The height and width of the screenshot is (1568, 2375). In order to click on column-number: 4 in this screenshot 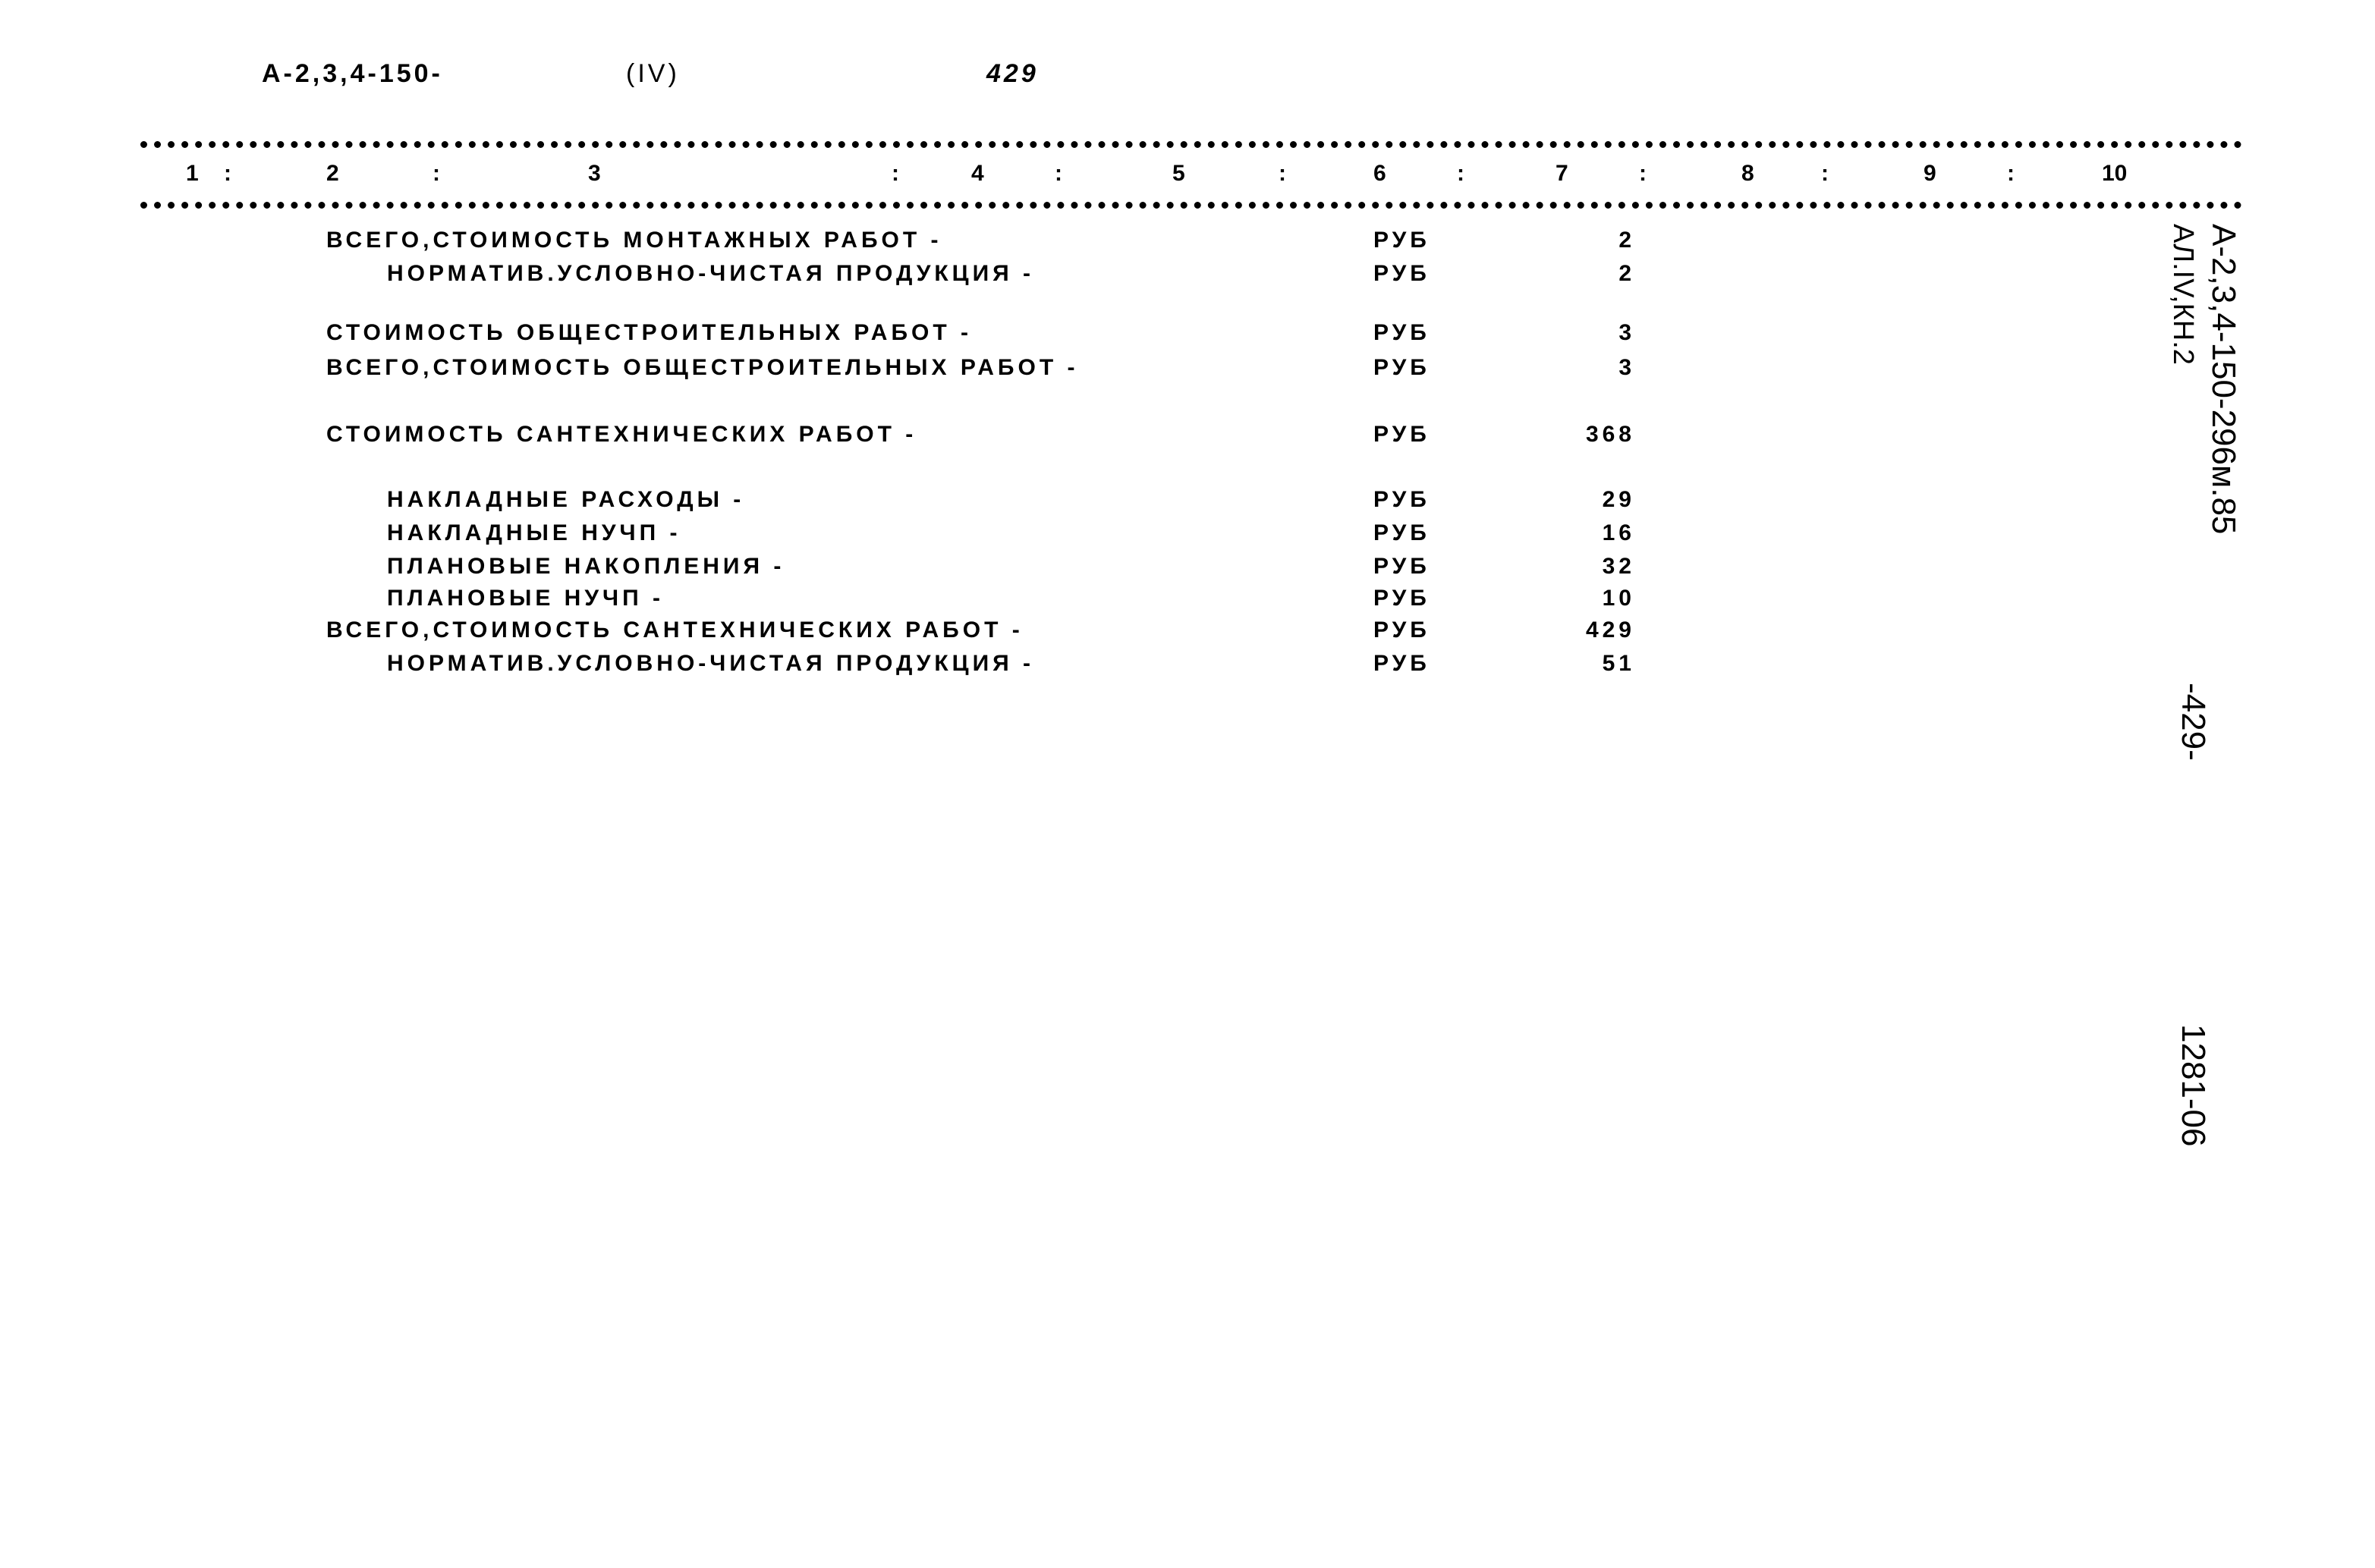, I will do `click(977, 174)`.